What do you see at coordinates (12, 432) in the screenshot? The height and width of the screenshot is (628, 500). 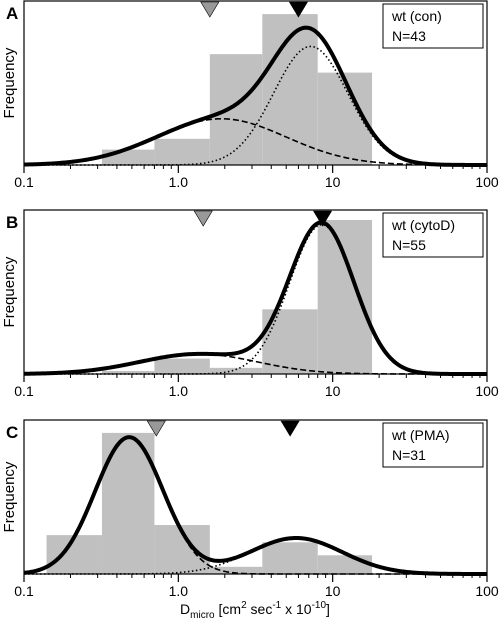 I see `panel-letter: C` at bounding box center [12, 432].